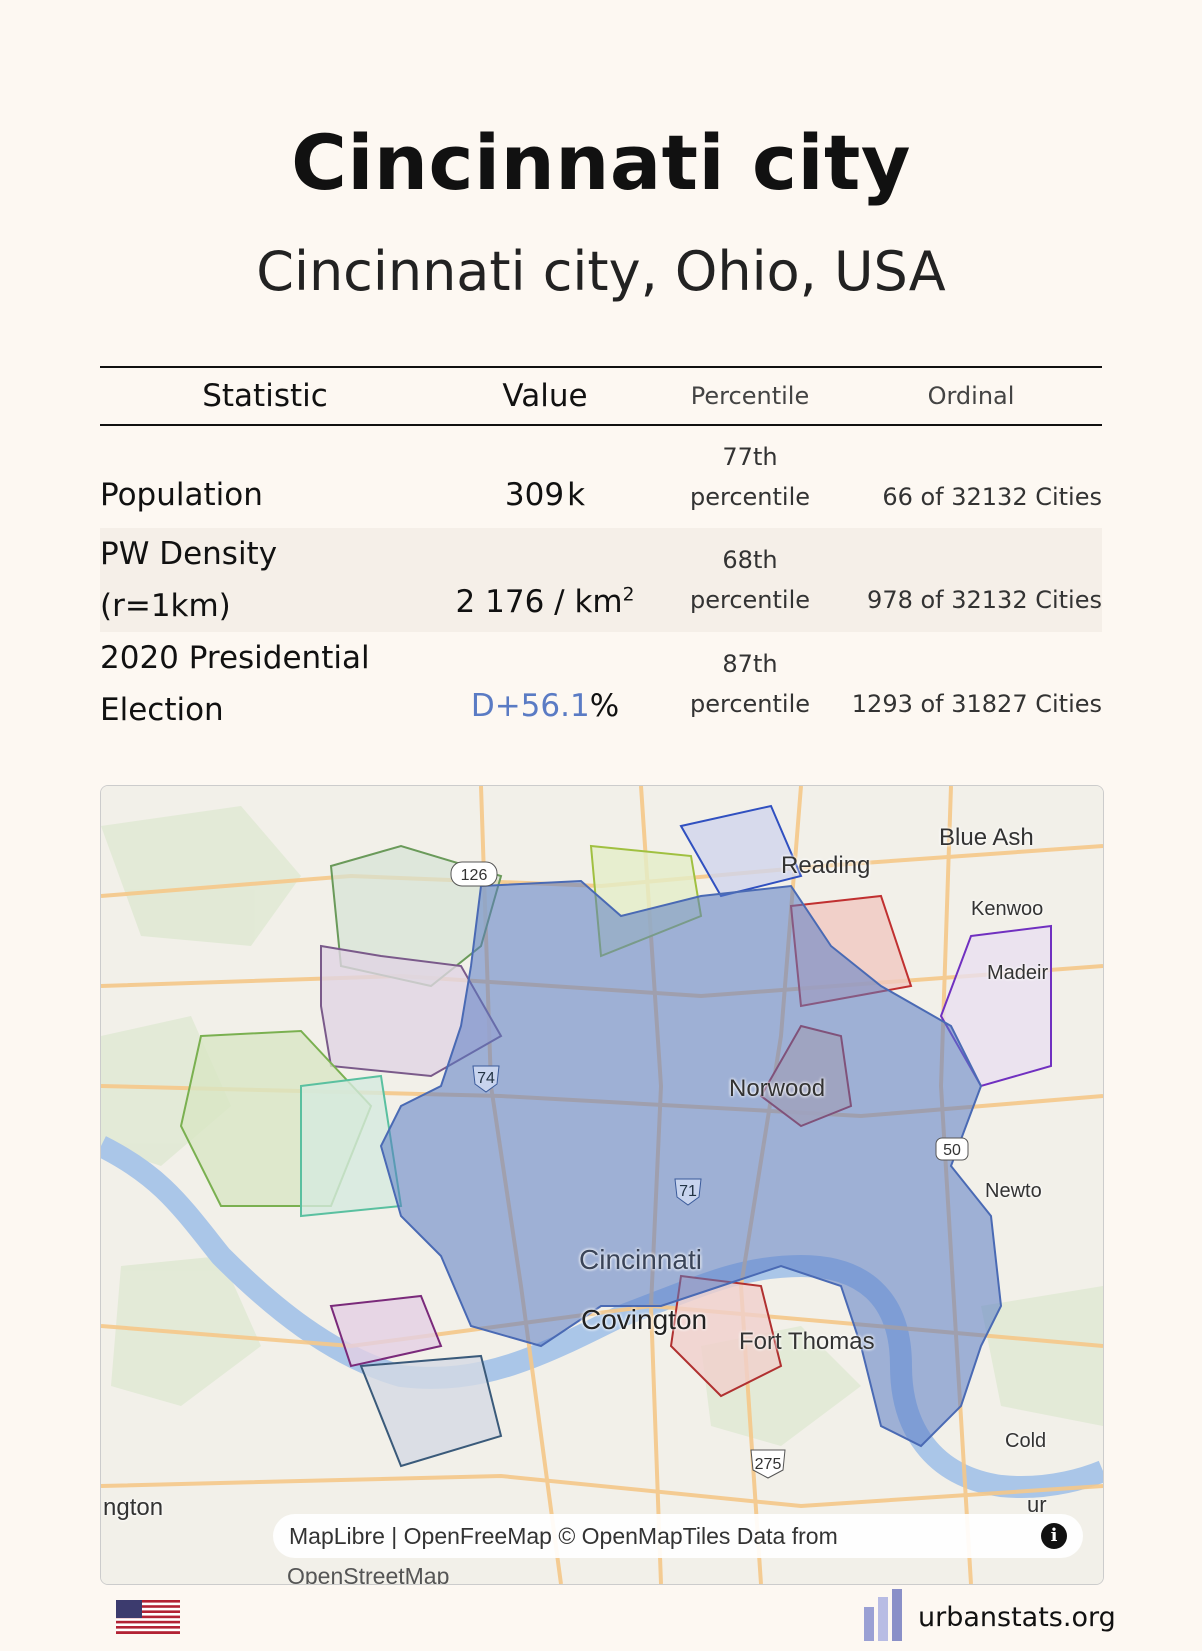  Describe the element at coordinates (1007, 909) in the screenshot. I see `label-kenwood: Kenwoo` at that location.